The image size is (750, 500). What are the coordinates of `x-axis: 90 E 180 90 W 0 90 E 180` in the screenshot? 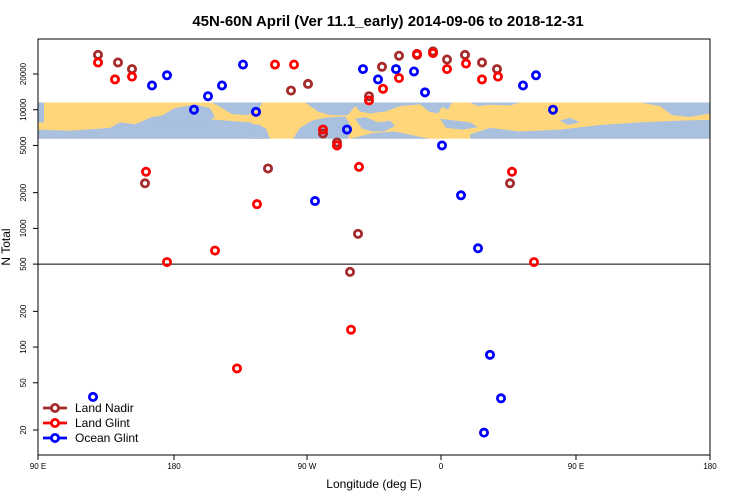 It's located at (373, 463).